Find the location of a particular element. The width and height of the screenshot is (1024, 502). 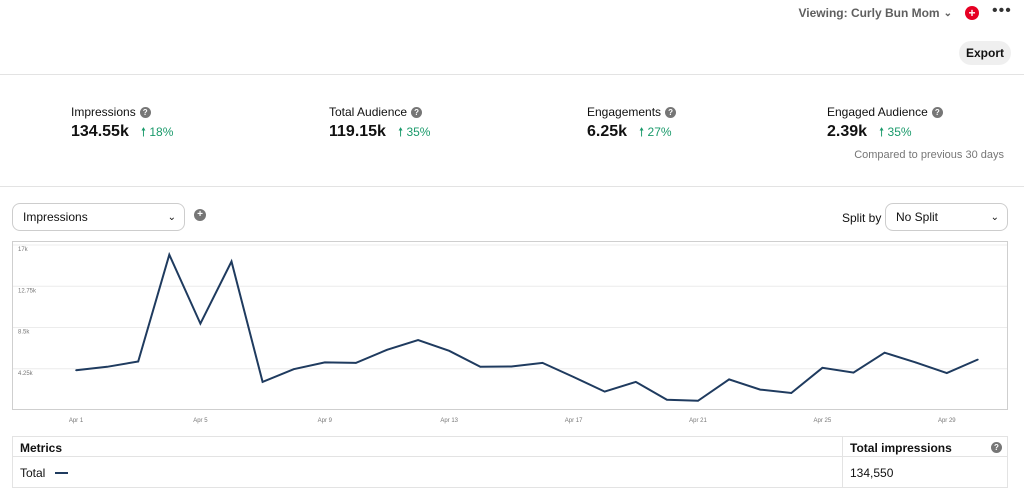

plus-circle-icon: + is located at coordinates (972, 13).